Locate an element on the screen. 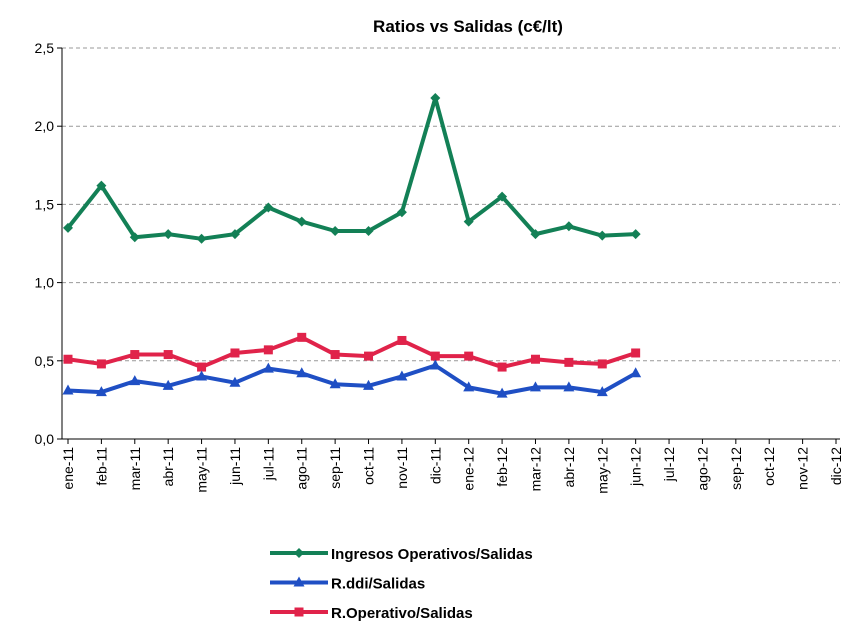 The image size is (845, 626). x-tick-label: sep-11 is located at coordinates (335, 468).